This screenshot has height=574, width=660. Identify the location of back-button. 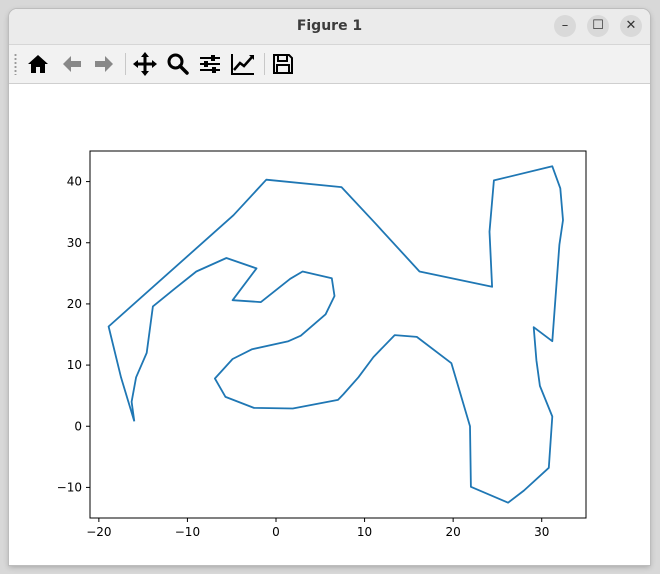
(72, 64).